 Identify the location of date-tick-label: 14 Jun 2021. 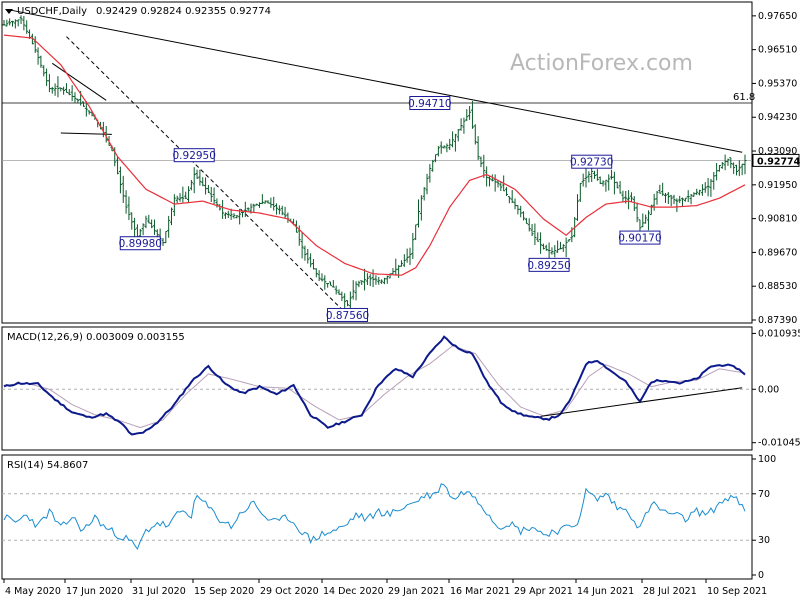
(605, 591).